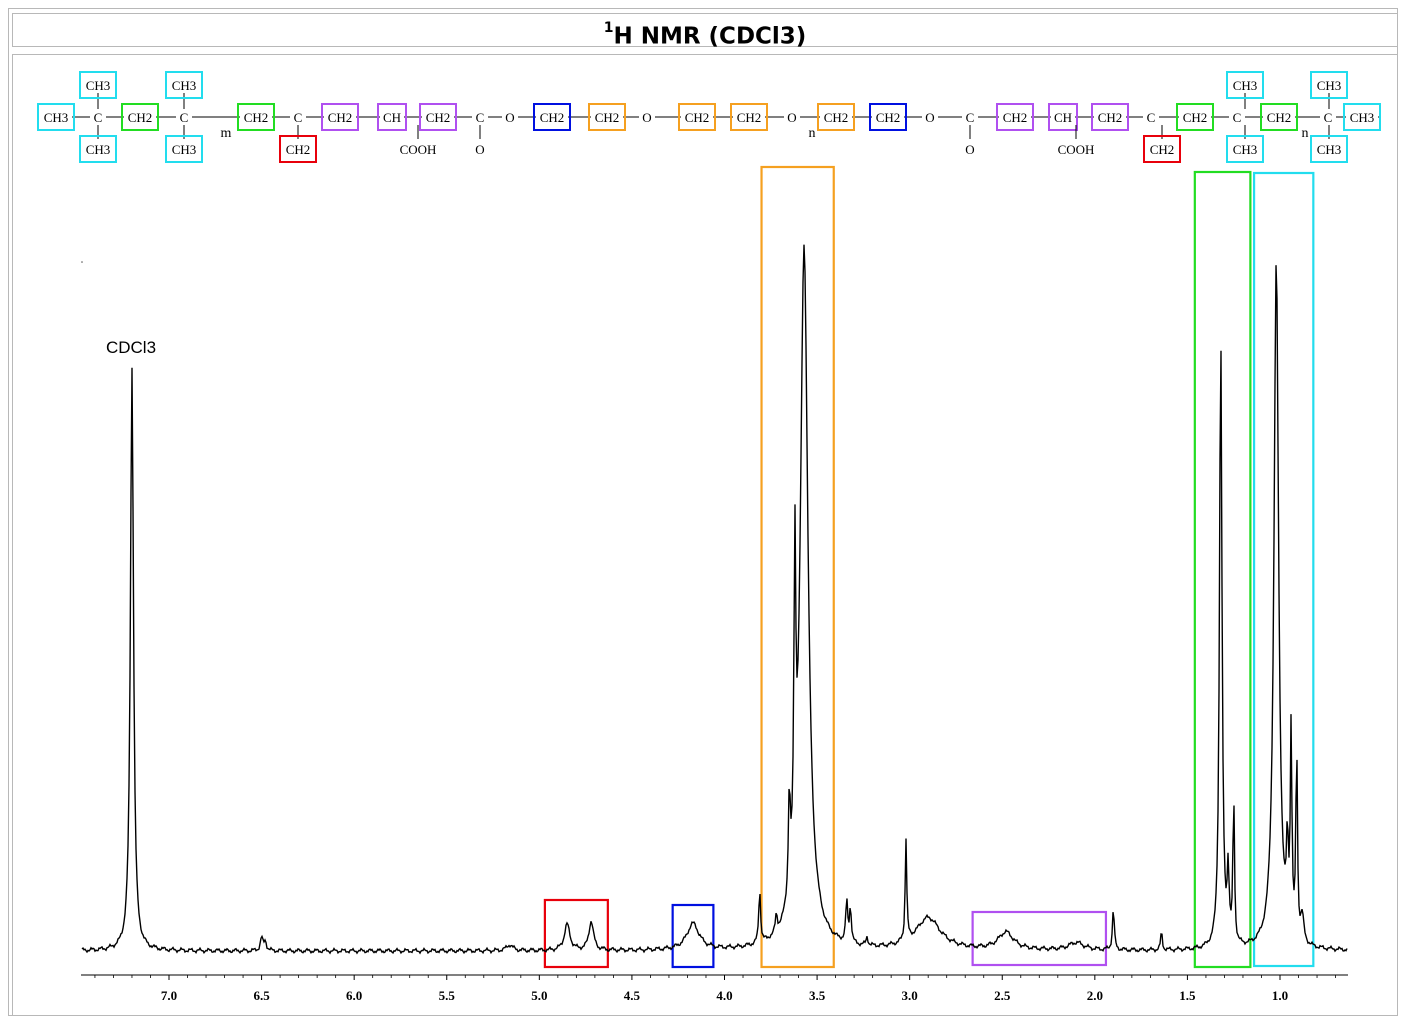 This screenshot has height=1019, width=1402. Describe the element at coordinates (1002, 995) in the screenshot. I see `x-tick-label: 2.5` at that location.